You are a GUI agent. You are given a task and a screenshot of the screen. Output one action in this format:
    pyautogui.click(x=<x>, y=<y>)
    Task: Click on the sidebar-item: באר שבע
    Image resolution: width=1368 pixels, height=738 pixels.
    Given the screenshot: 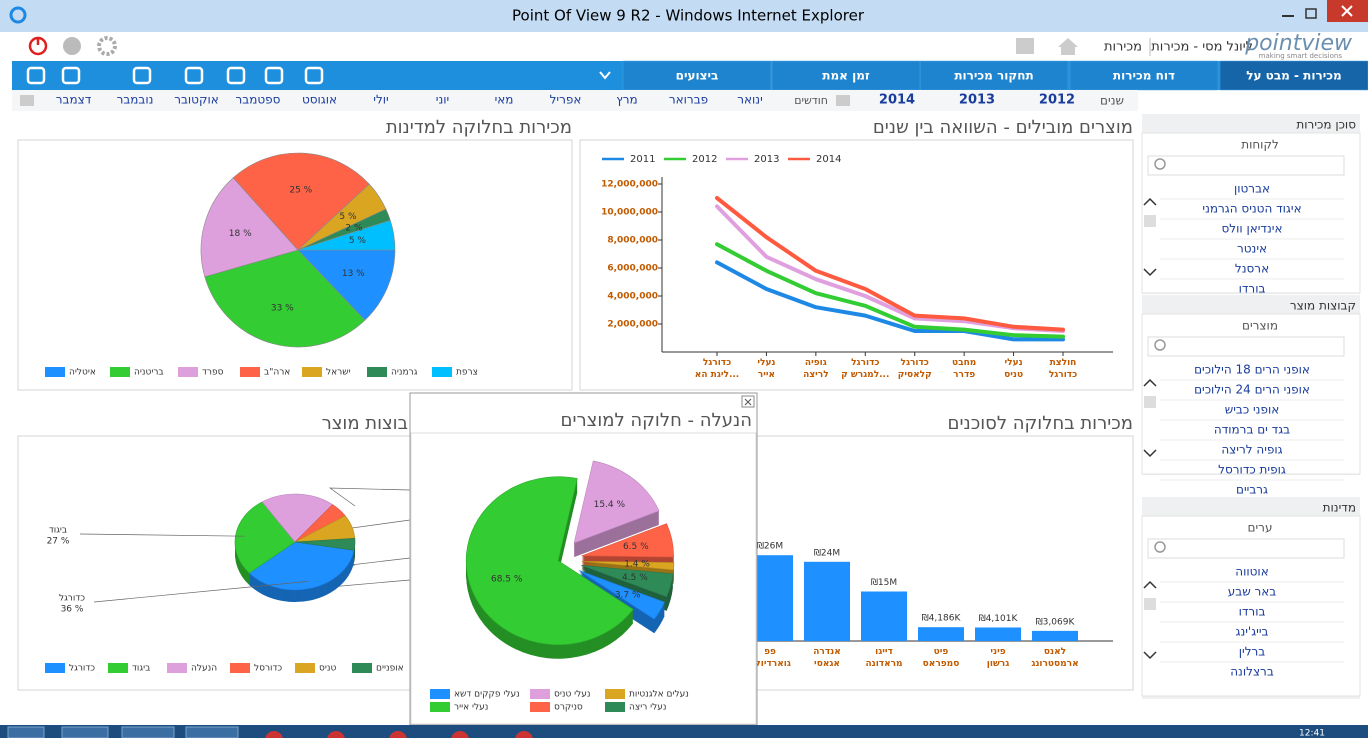 What is the action you would take?
    pyautogui.click(x=1252, y=592)
    